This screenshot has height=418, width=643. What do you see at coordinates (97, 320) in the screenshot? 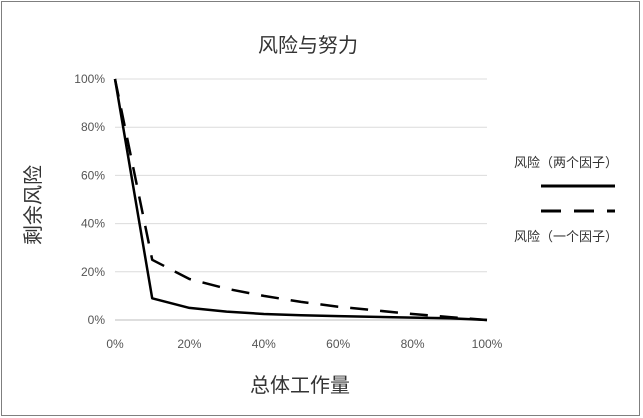
I see `y-tick-label: 0%` at bounding box center [97, 320].